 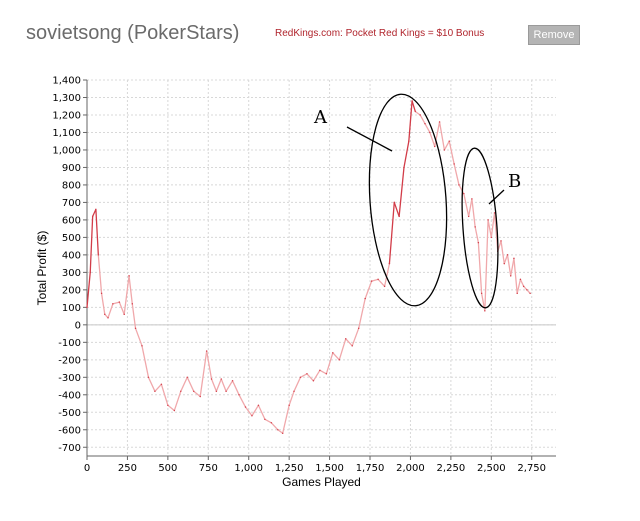 I want to click on x-tick-label: 250, so click(x=127, y=468).